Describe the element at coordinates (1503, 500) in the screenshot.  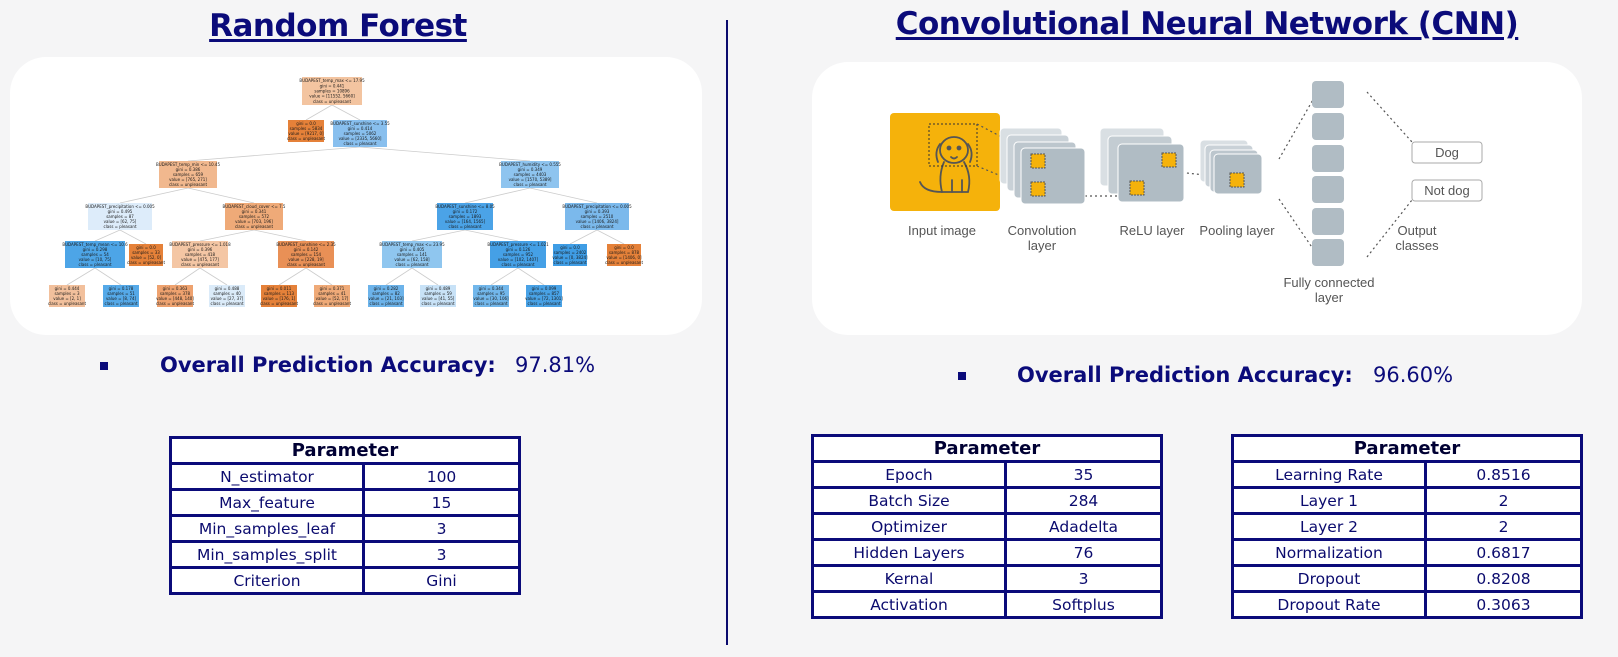
I see `param-value: 2` at that location.